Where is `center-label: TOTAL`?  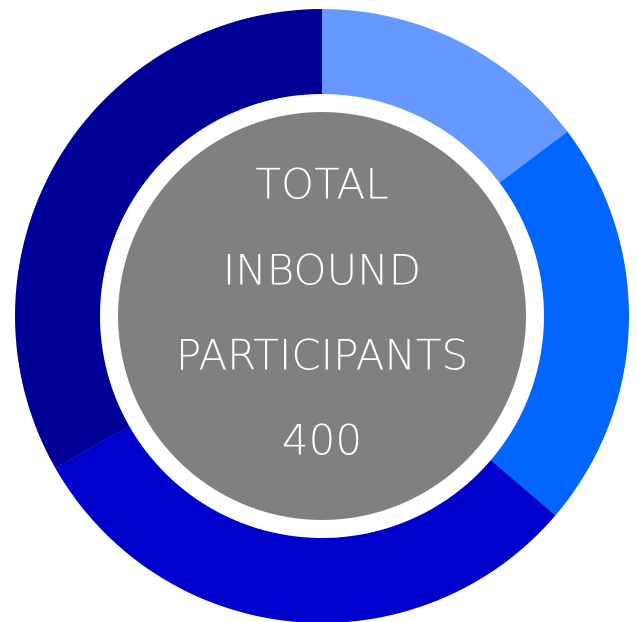
center-label: TOTAL is located at coordinates (321, 184).